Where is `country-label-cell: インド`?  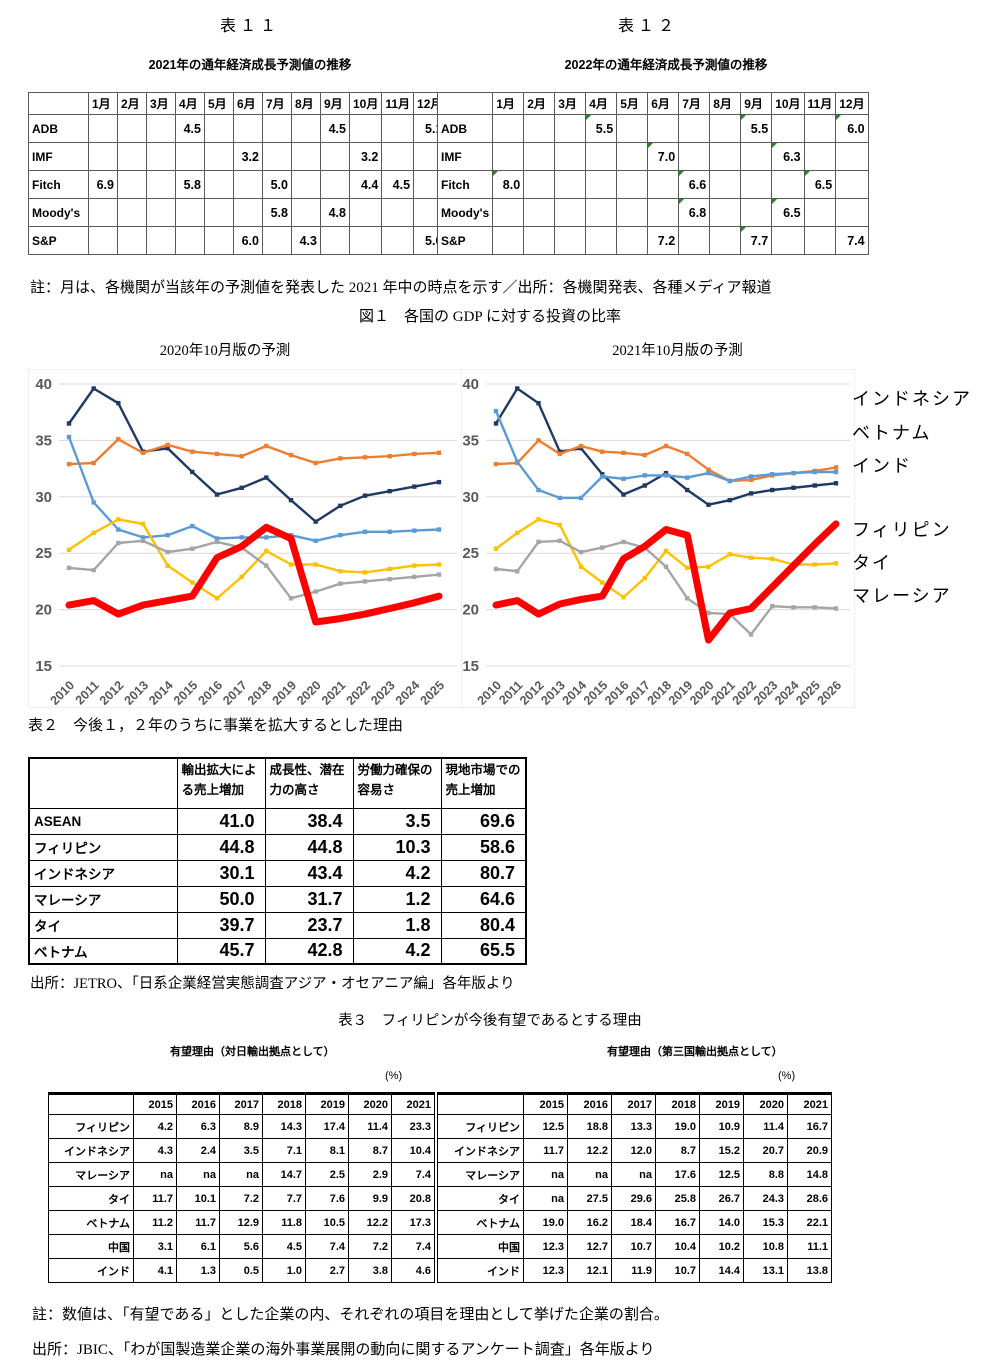 country-label-cell: インド is located at coordinates (91, 1270).